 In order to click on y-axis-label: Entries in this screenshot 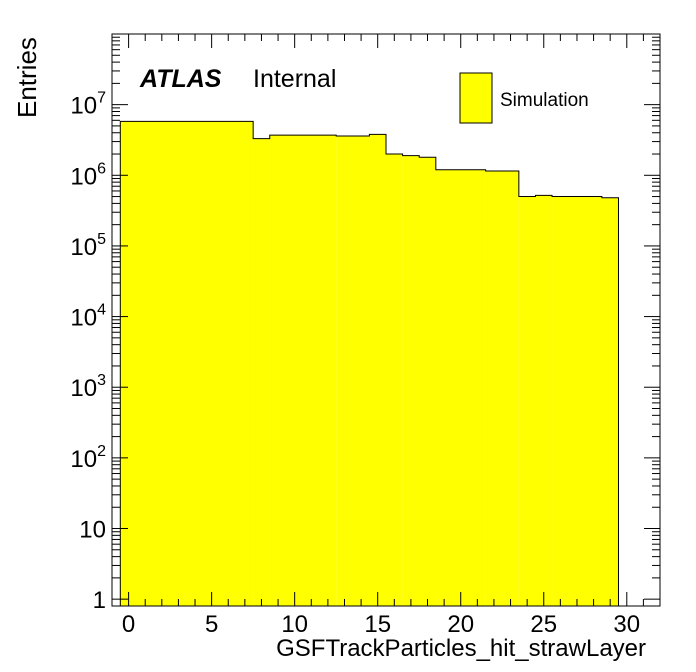, I will do `click(27, 77)`.